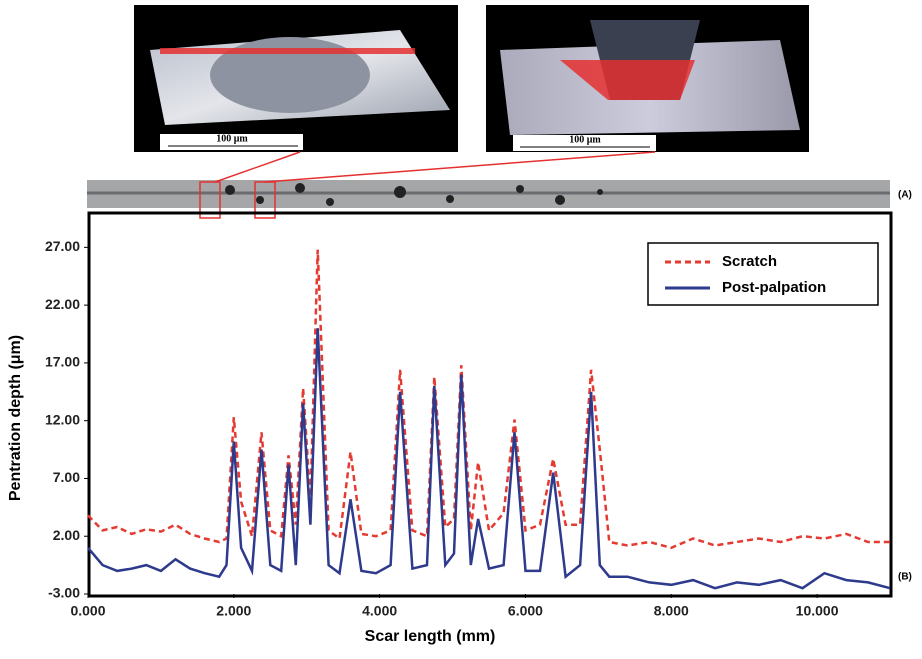 This screenshot has height=659, width=922. What do you see at coordinates (774, 287) in the screenshot?
I see `legend-label: Post-palpation` at bounding box center [774, 287].